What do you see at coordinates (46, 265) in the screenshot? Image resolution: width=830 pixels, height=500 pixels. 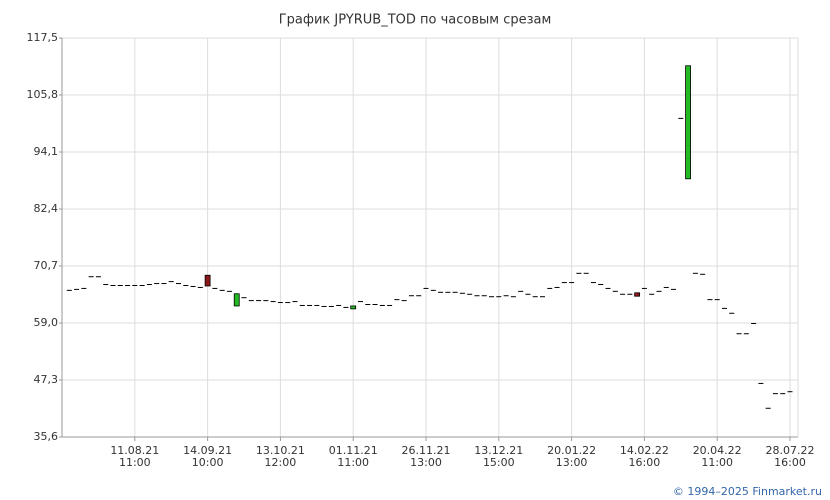 I see `y-tick-label: 70,7` at bounding box center [46, 265].